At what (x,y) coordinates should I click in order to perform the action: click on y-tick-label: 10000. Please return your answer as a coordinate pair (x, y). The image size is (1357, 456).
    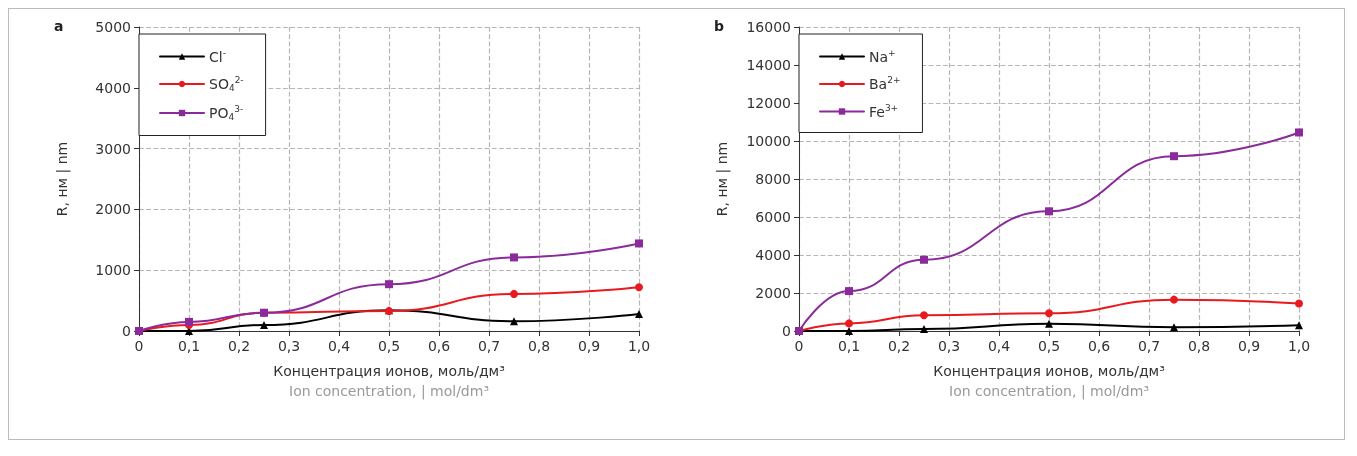
    Looking at the image, I should click on (768, 141).